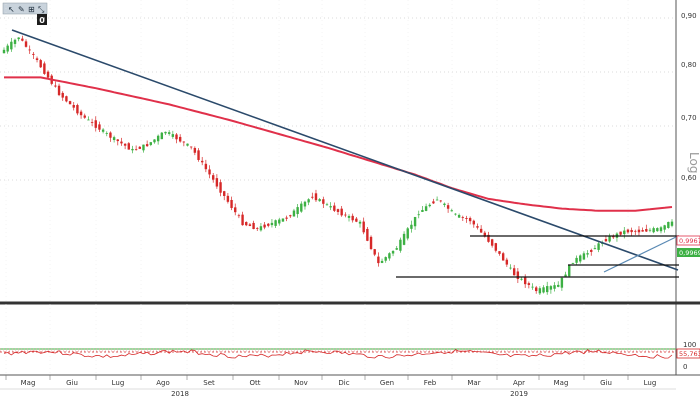  Describe the element at coordinates (689, 178) in the screenshot. I see `price-tick-label: 0,60` at that location.